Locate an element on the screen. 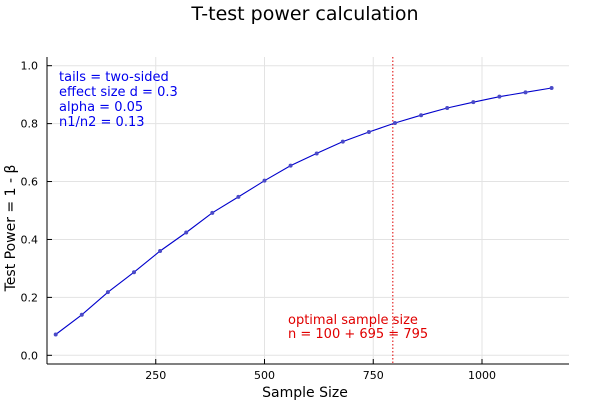 This screenshot has height=400, width=600. y-tick-label: 0.2 is located at coordinates (30, 297).